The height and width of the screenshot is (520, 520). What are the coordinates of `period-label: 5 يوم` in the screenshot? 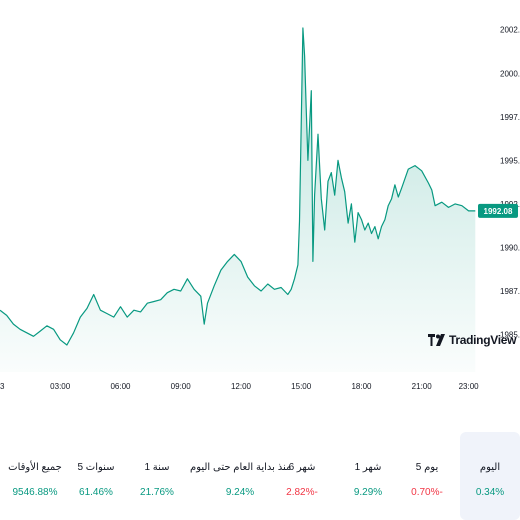 It's located at (427, 467).